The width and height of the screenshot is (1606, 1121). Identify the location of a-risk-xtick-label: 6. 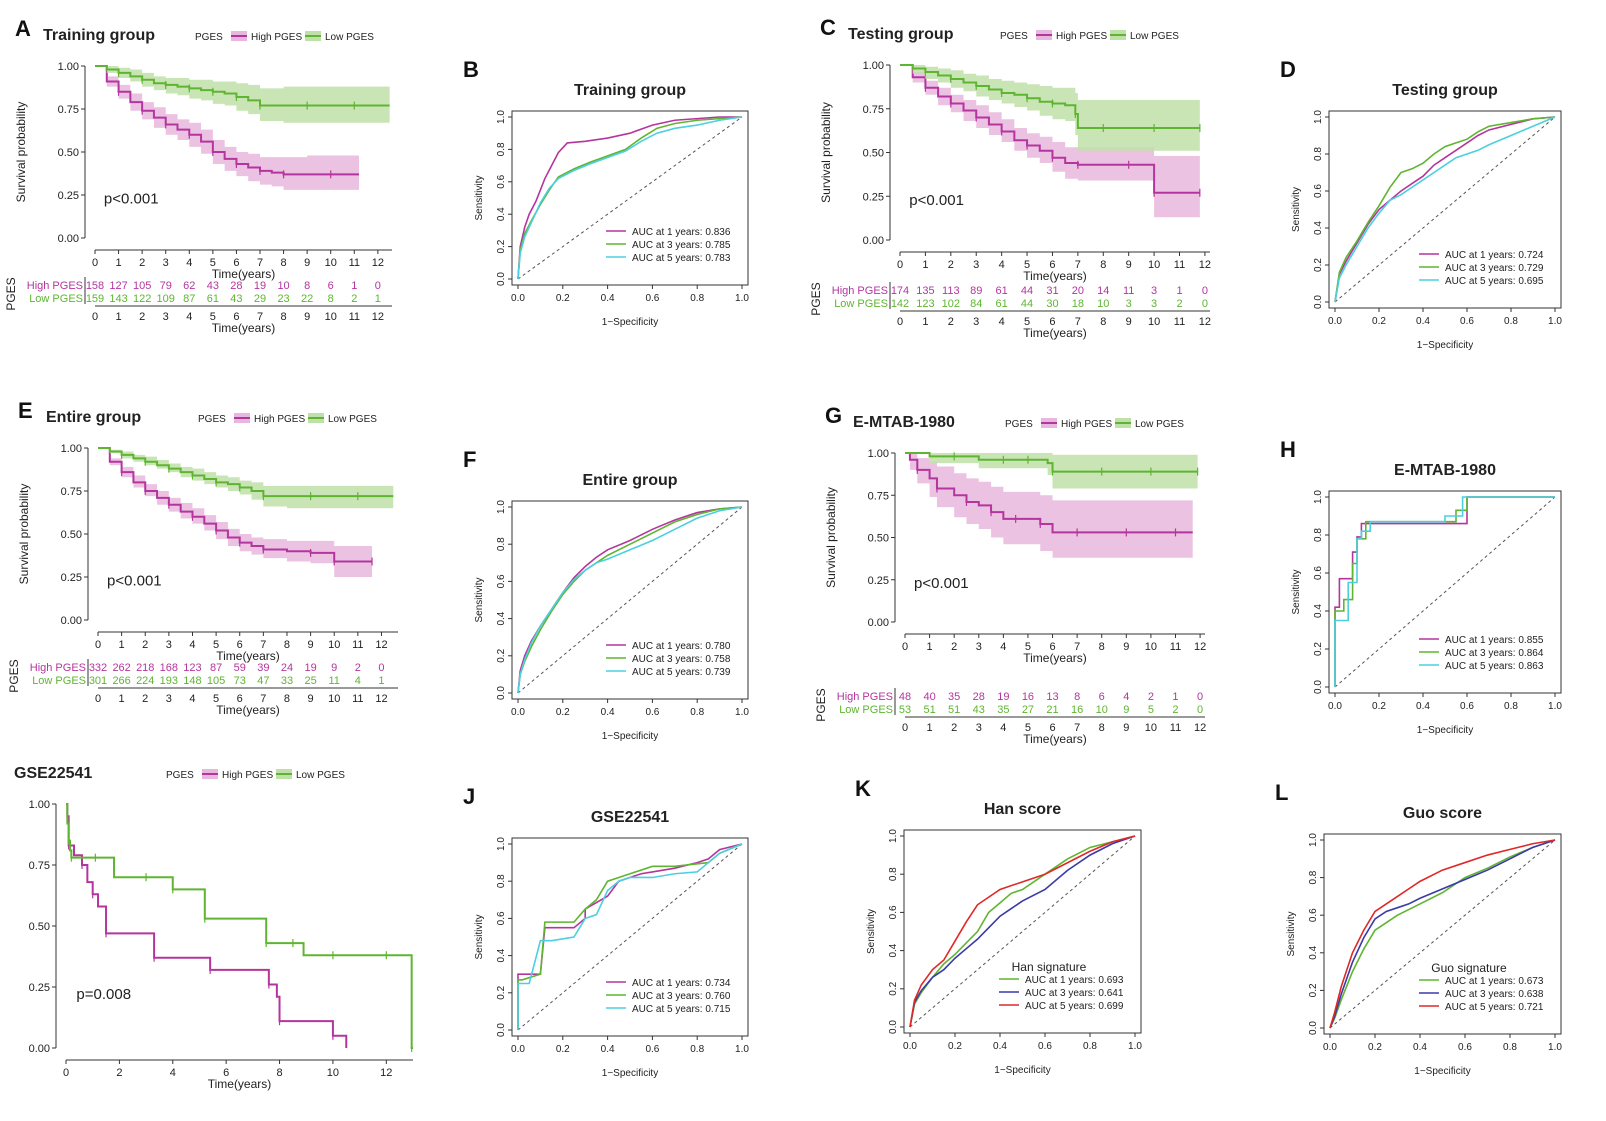
(236, 317).